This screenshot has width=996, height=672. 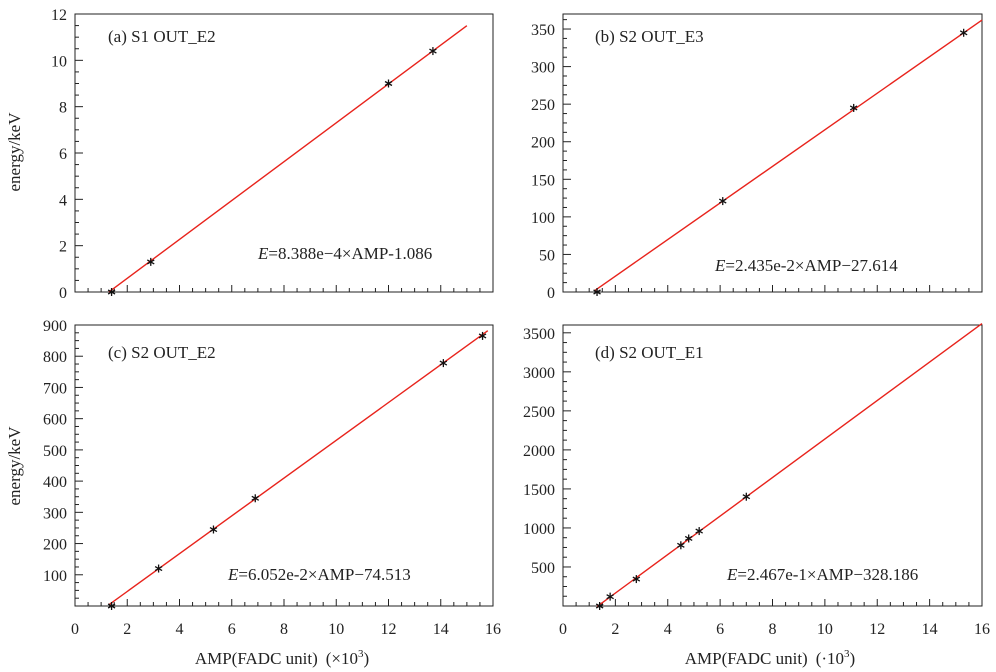 What do you see at coordinates (63, 200) in the screenshot?
I see `panel-a-y-tick-label: 4` at bounding box center [63, 200].